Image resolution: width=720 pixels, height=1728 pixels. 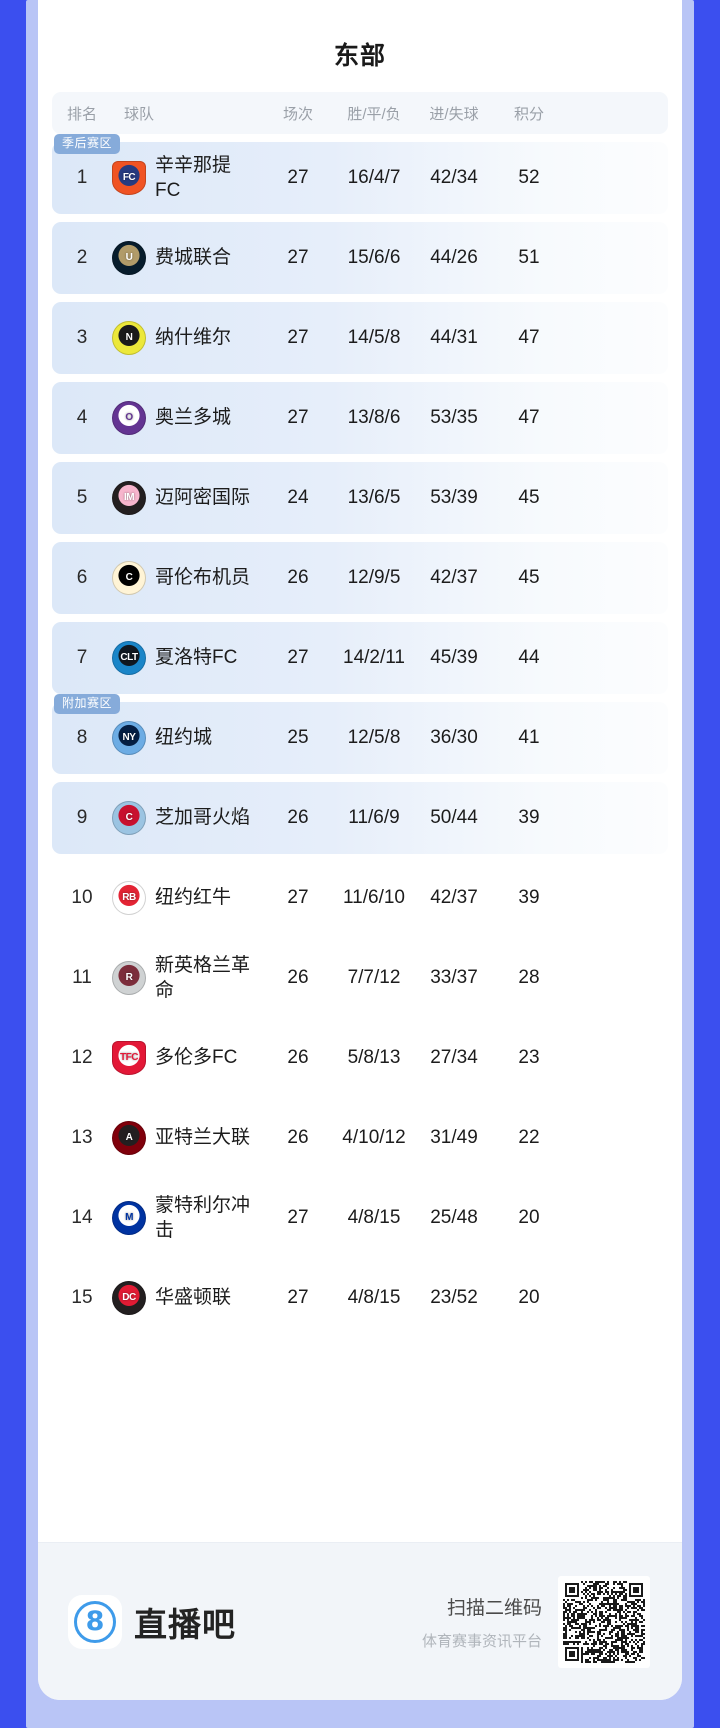 I want to click on cell-team: CLT 夏洛特FC, so click(x=187, y=658).